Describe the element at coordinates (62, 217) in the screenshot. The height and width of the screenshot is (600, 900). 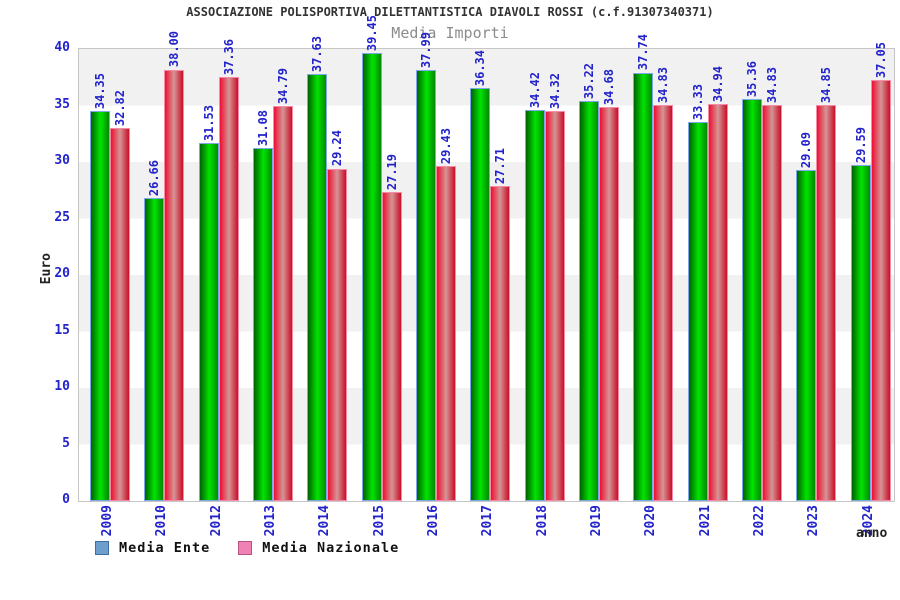
I see `y-tick-label: 25` at that location.